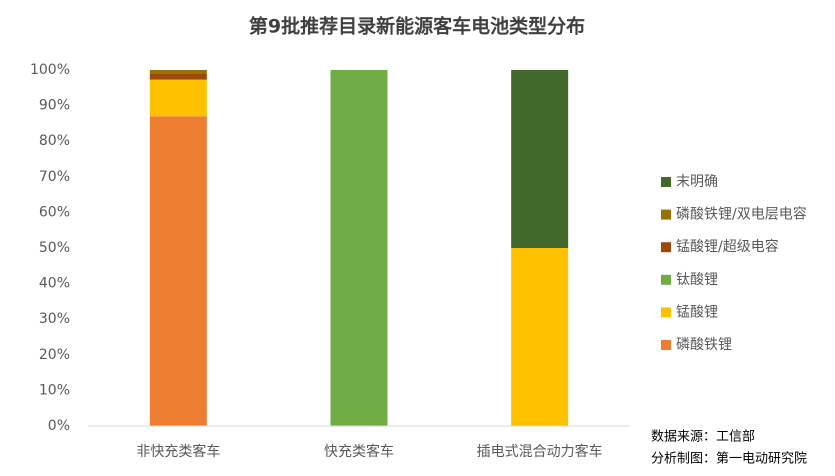  Describe the element at coordinates (54, 319) in the screenshot. I see `y-tick-label: 30%` at that location.